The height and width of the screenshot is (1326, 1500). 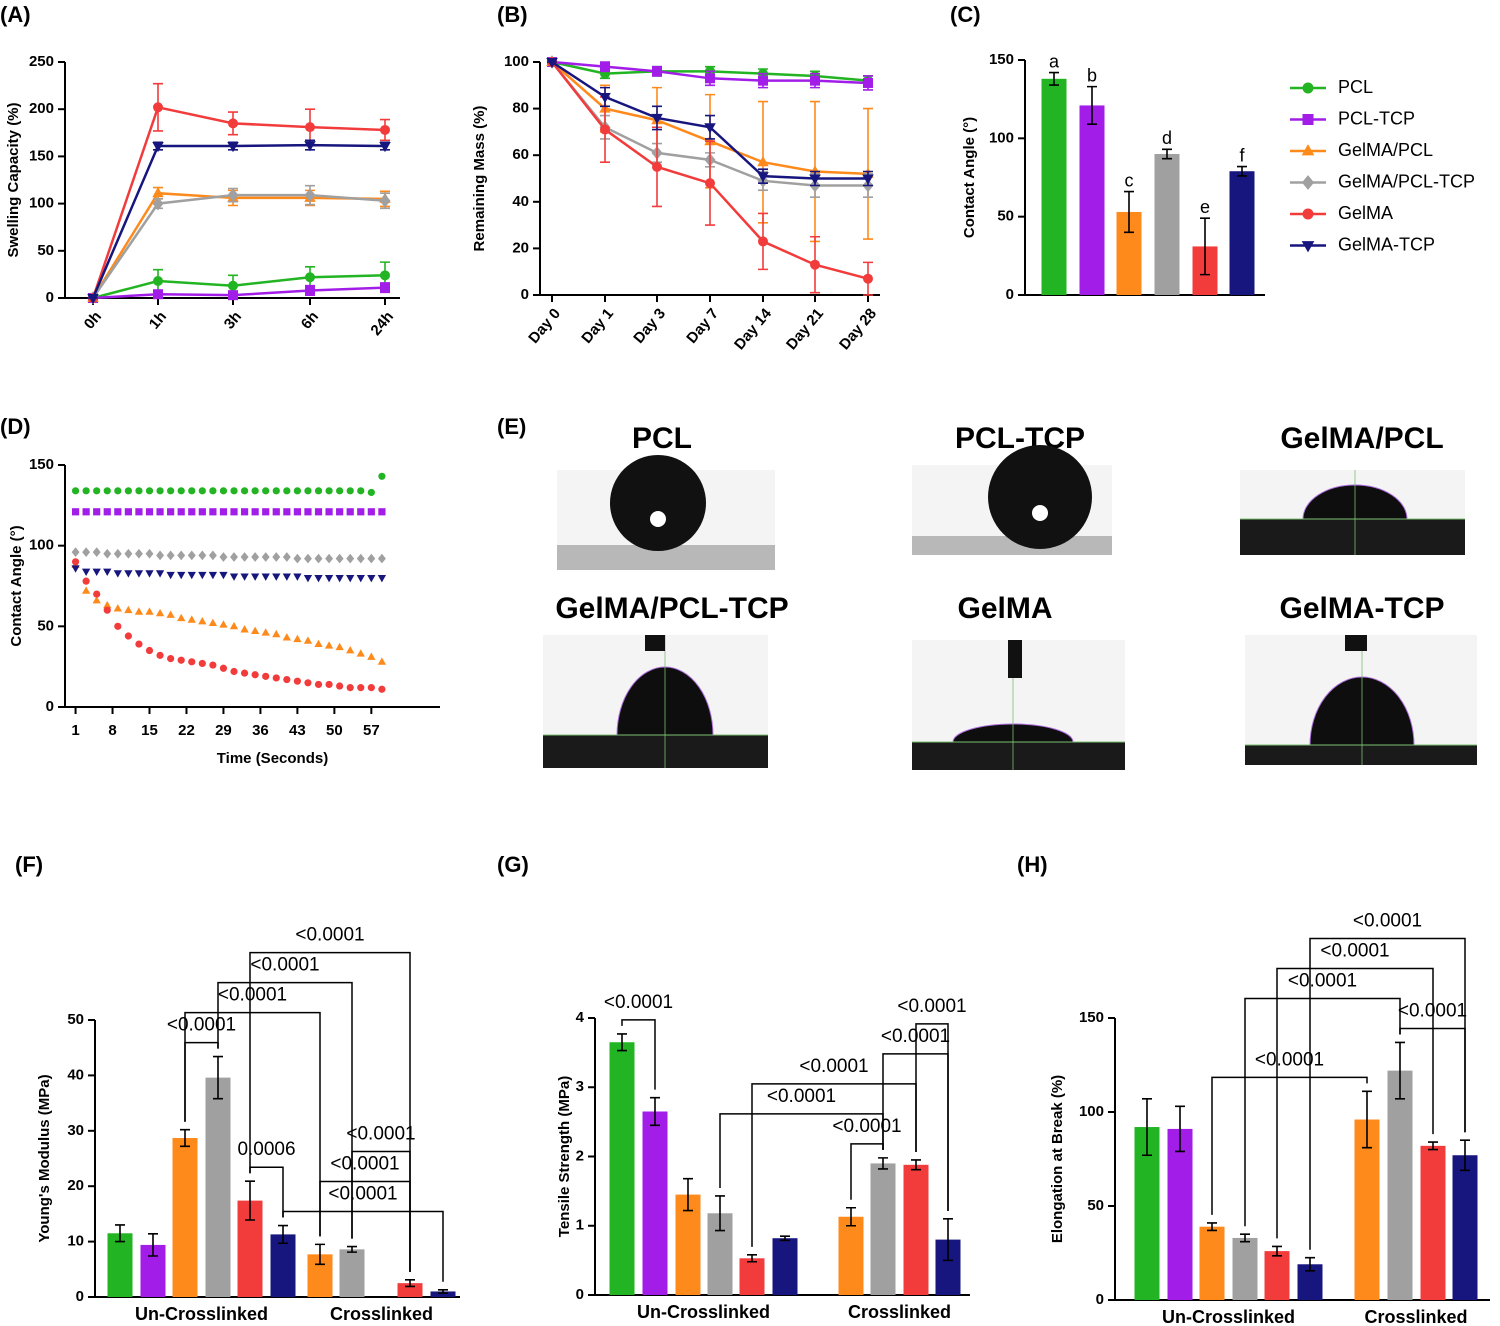 I want to click on bar-annotation: d, so click(x=1167, y=138).